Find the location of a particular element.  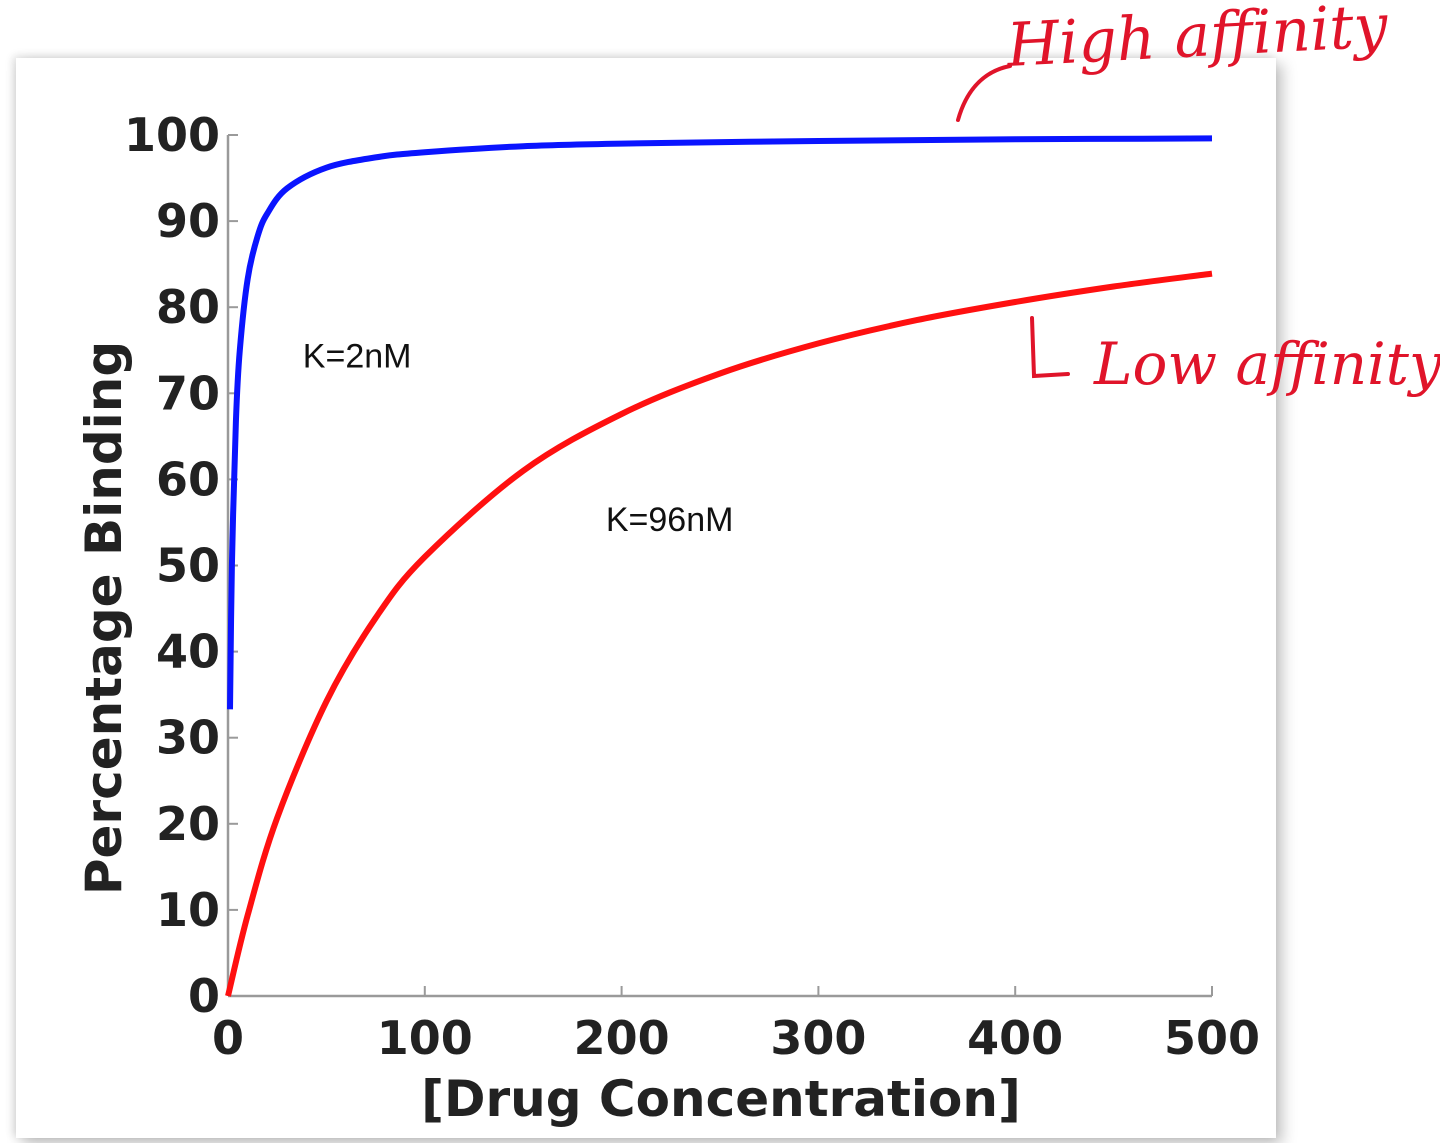

x-tick-label: 500 is located at coordinates (1212, 1038).